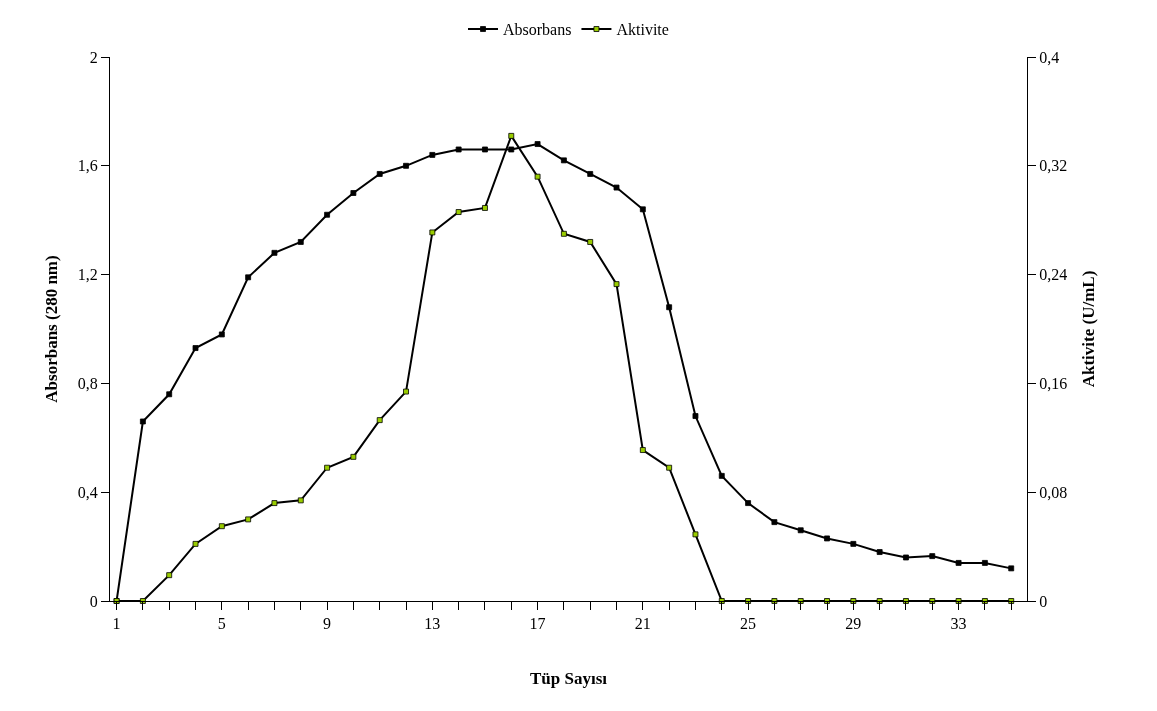 The image size is (1157, 711). Describe the element at coordinates (642, 624) in the screenshot. I see `x-tick-label: 21` at that location.